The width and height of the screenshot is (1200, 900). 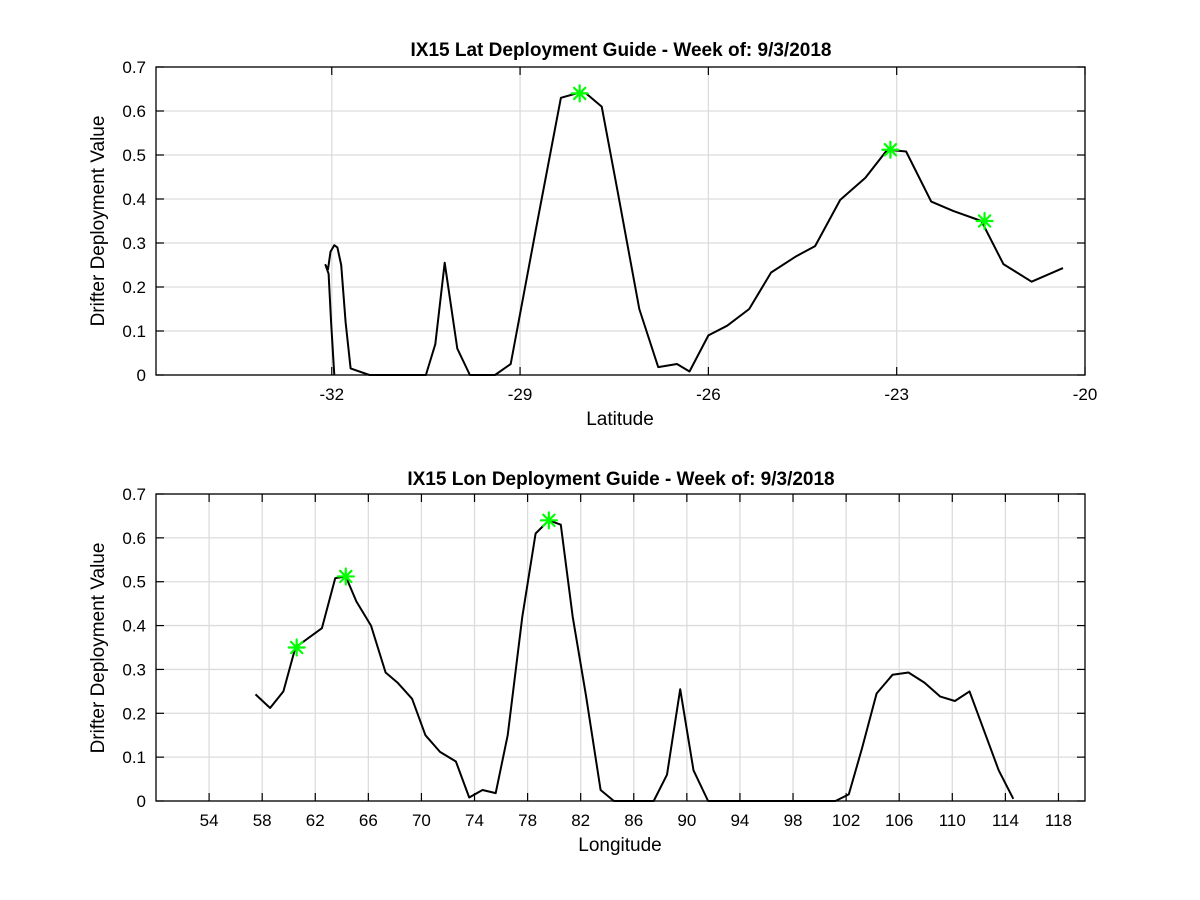 What do you see at coordinates (134, 757) in the screenshot?
I see `longitude-y-tick-label: 0.1` at bounding box center [134, 757].